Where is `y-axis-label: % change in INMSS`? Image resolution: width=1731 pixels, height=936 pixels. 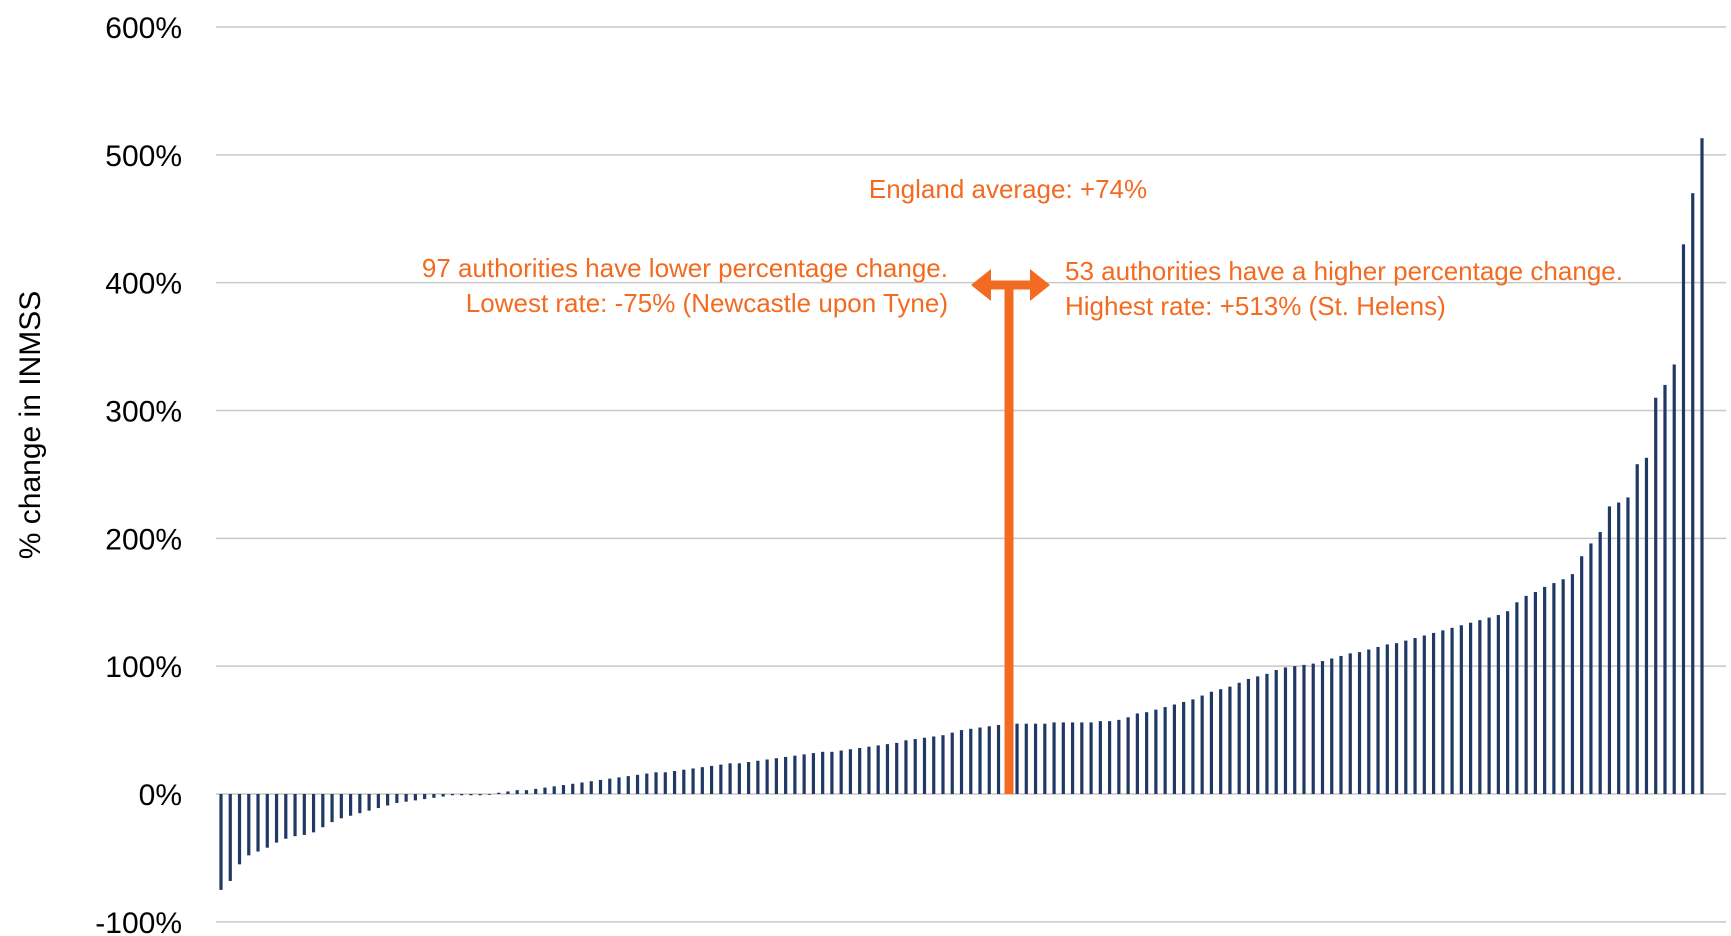 y-axis-label: % change in INMSS is located at coordinates (30, 425).